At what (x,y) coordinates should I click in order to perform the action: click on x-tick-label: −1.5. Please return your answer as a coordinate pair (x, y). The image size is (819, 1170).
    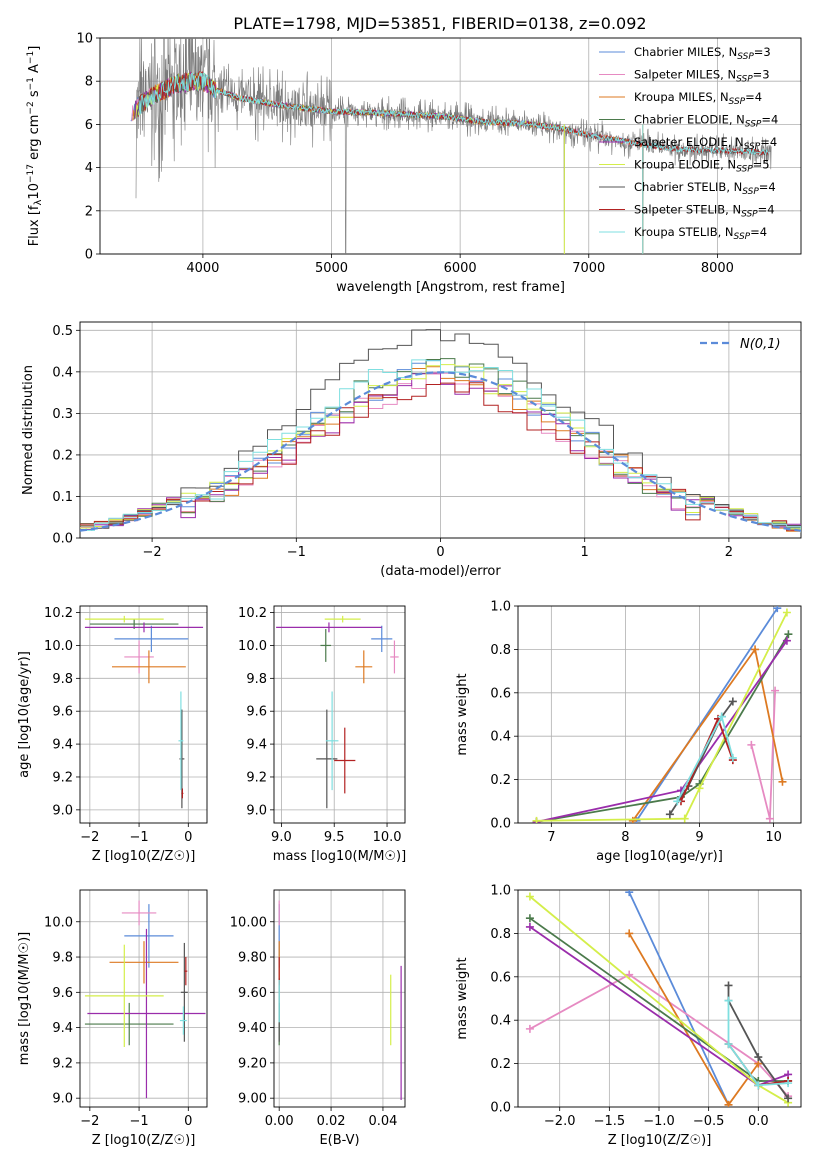
    Looking at the image, I should click on (610, 1121).